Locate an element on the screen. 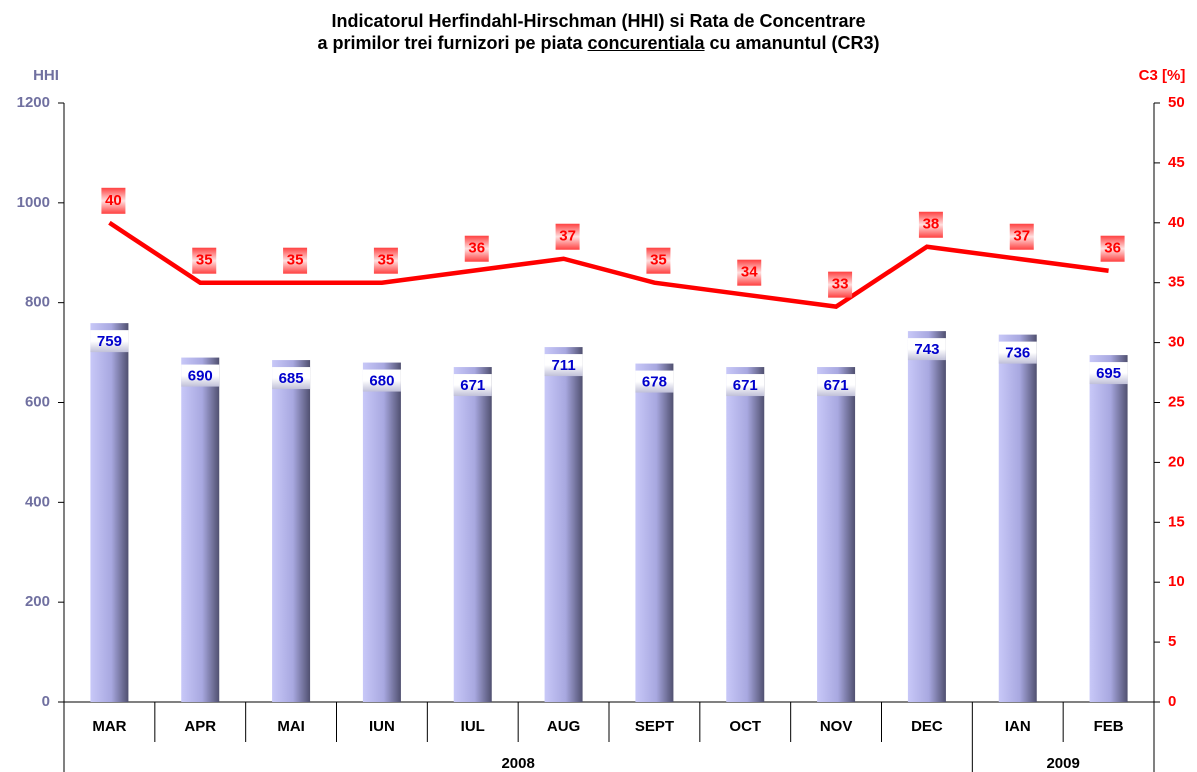 The height and width of the screenshot is (772, 1197). x-tick-label: AUG is located at coordinates (563, 726).